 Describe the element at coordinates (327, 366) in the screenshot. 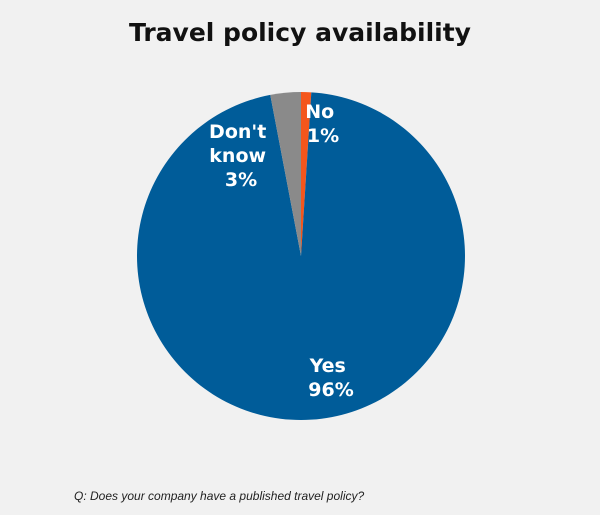

I see `slice-label-yes-name: Yes` at that location.